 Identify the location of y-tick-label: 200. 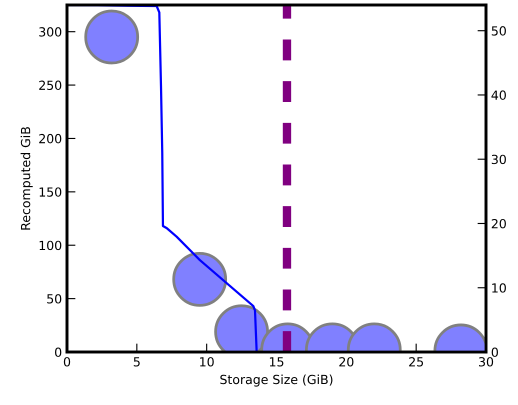
(50, 139).